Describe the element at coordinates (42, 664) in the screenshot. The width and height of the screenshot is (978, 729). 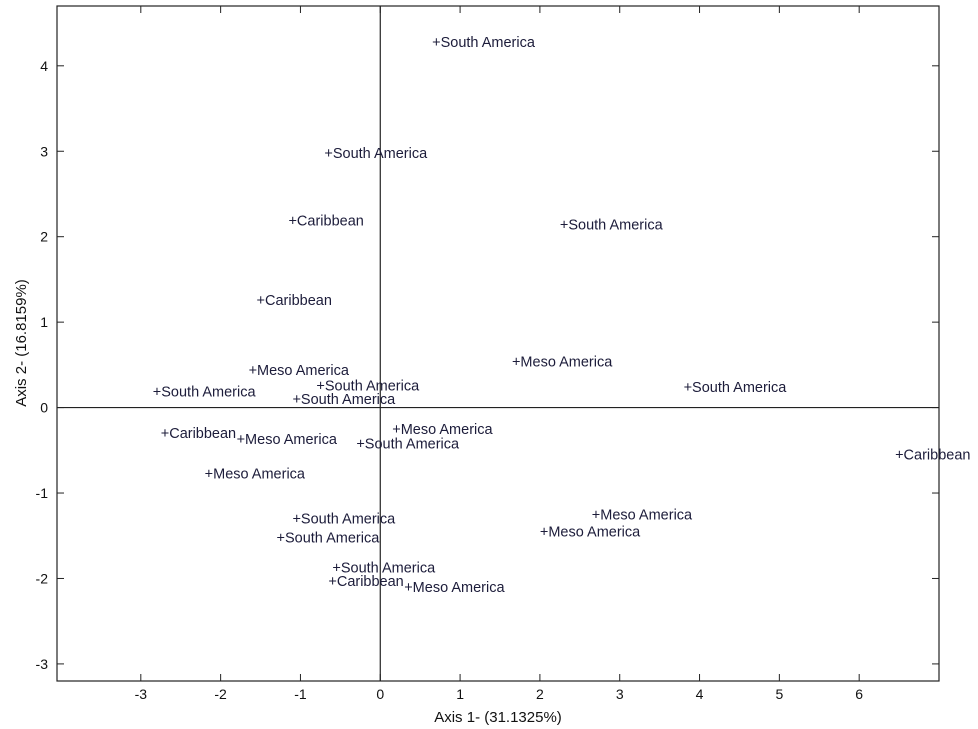
I see `y-tick-label: -3` at that location.